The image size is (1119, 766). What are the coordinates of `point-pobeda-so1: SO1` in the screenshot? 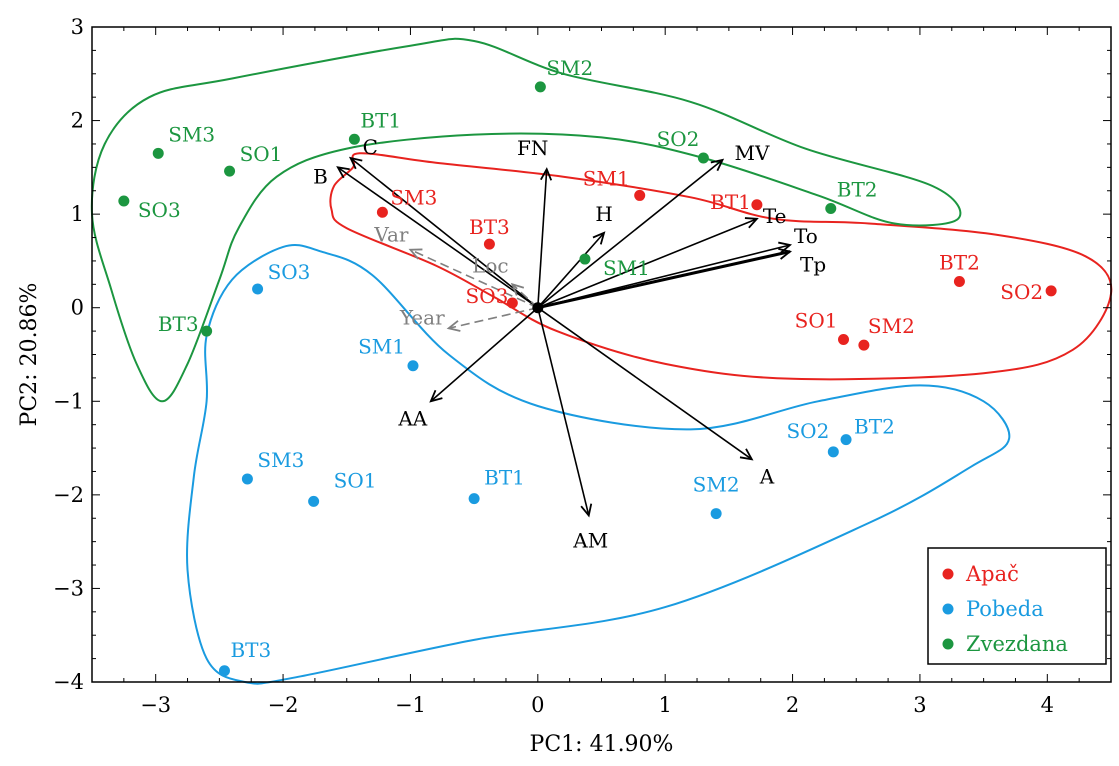 It's located at (342, 487).